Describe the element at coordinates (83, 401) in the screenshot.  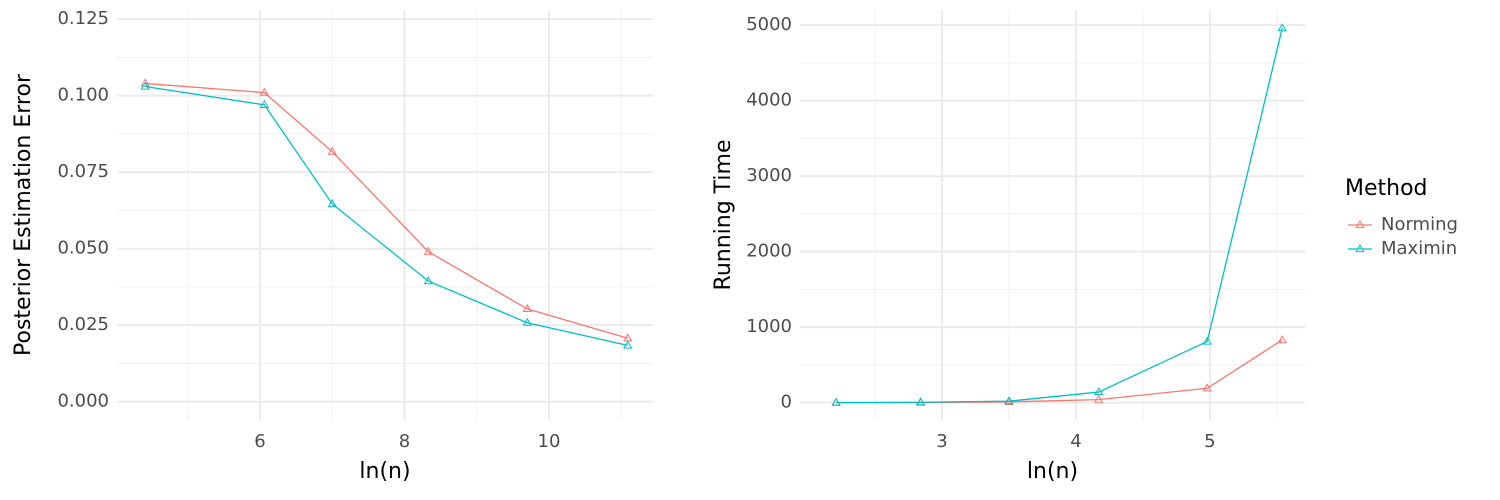
I see `y-tick-label: 0.000` at that location.